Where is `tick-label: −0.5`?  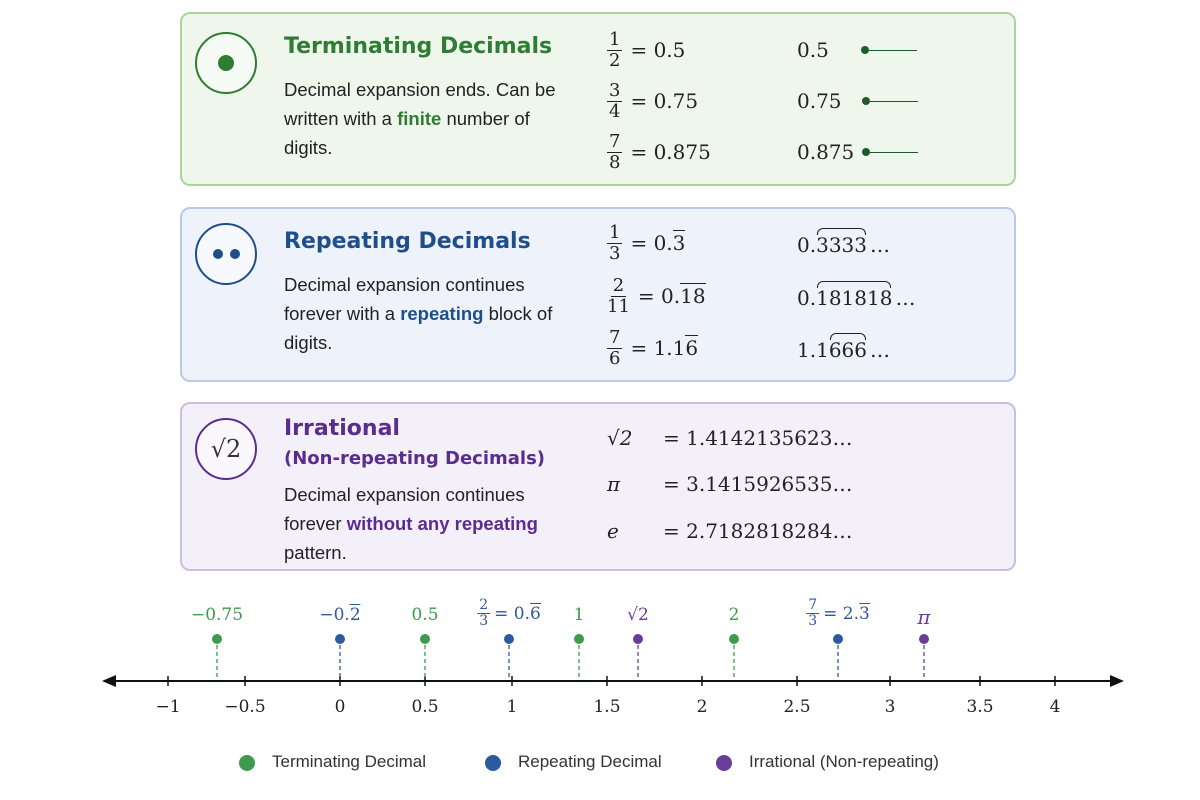 tick-label: −0.5 is located at coordinates (245, 707).